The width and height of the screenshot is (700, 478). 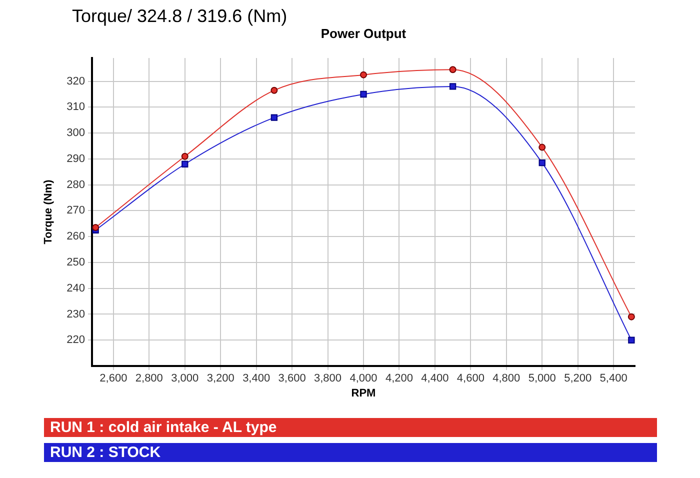 I want to click on x-tick-label: 3,200, so click(x=220, y=378).